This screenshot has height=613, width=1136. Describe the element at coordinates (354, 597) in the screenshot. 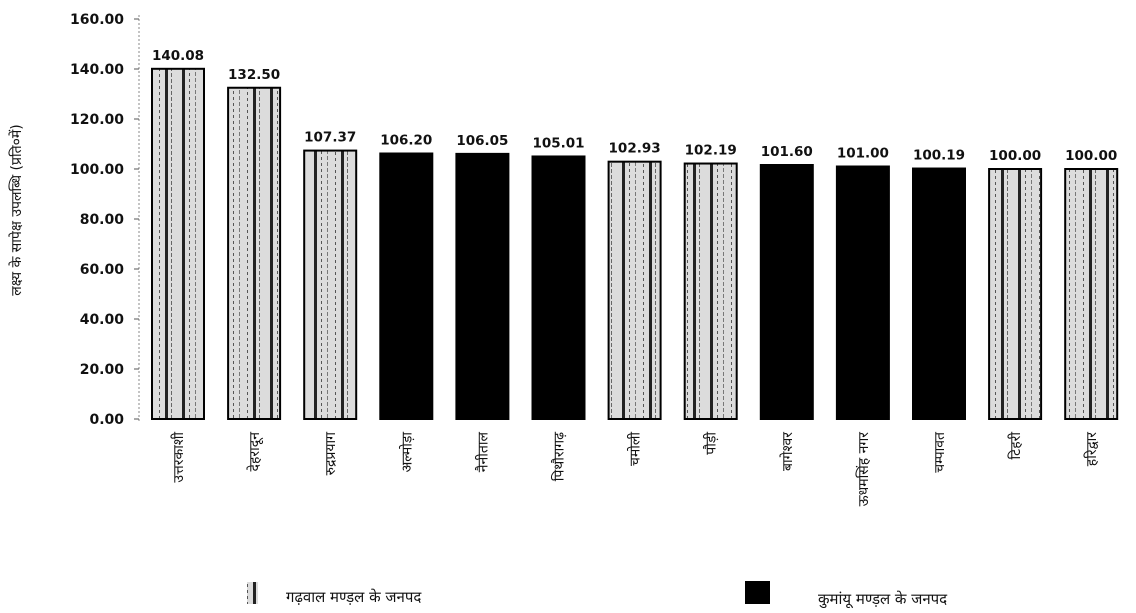

I see `legend-label-garhwal: गढ़वाल मण्ड़ल के जनपद` at that location.